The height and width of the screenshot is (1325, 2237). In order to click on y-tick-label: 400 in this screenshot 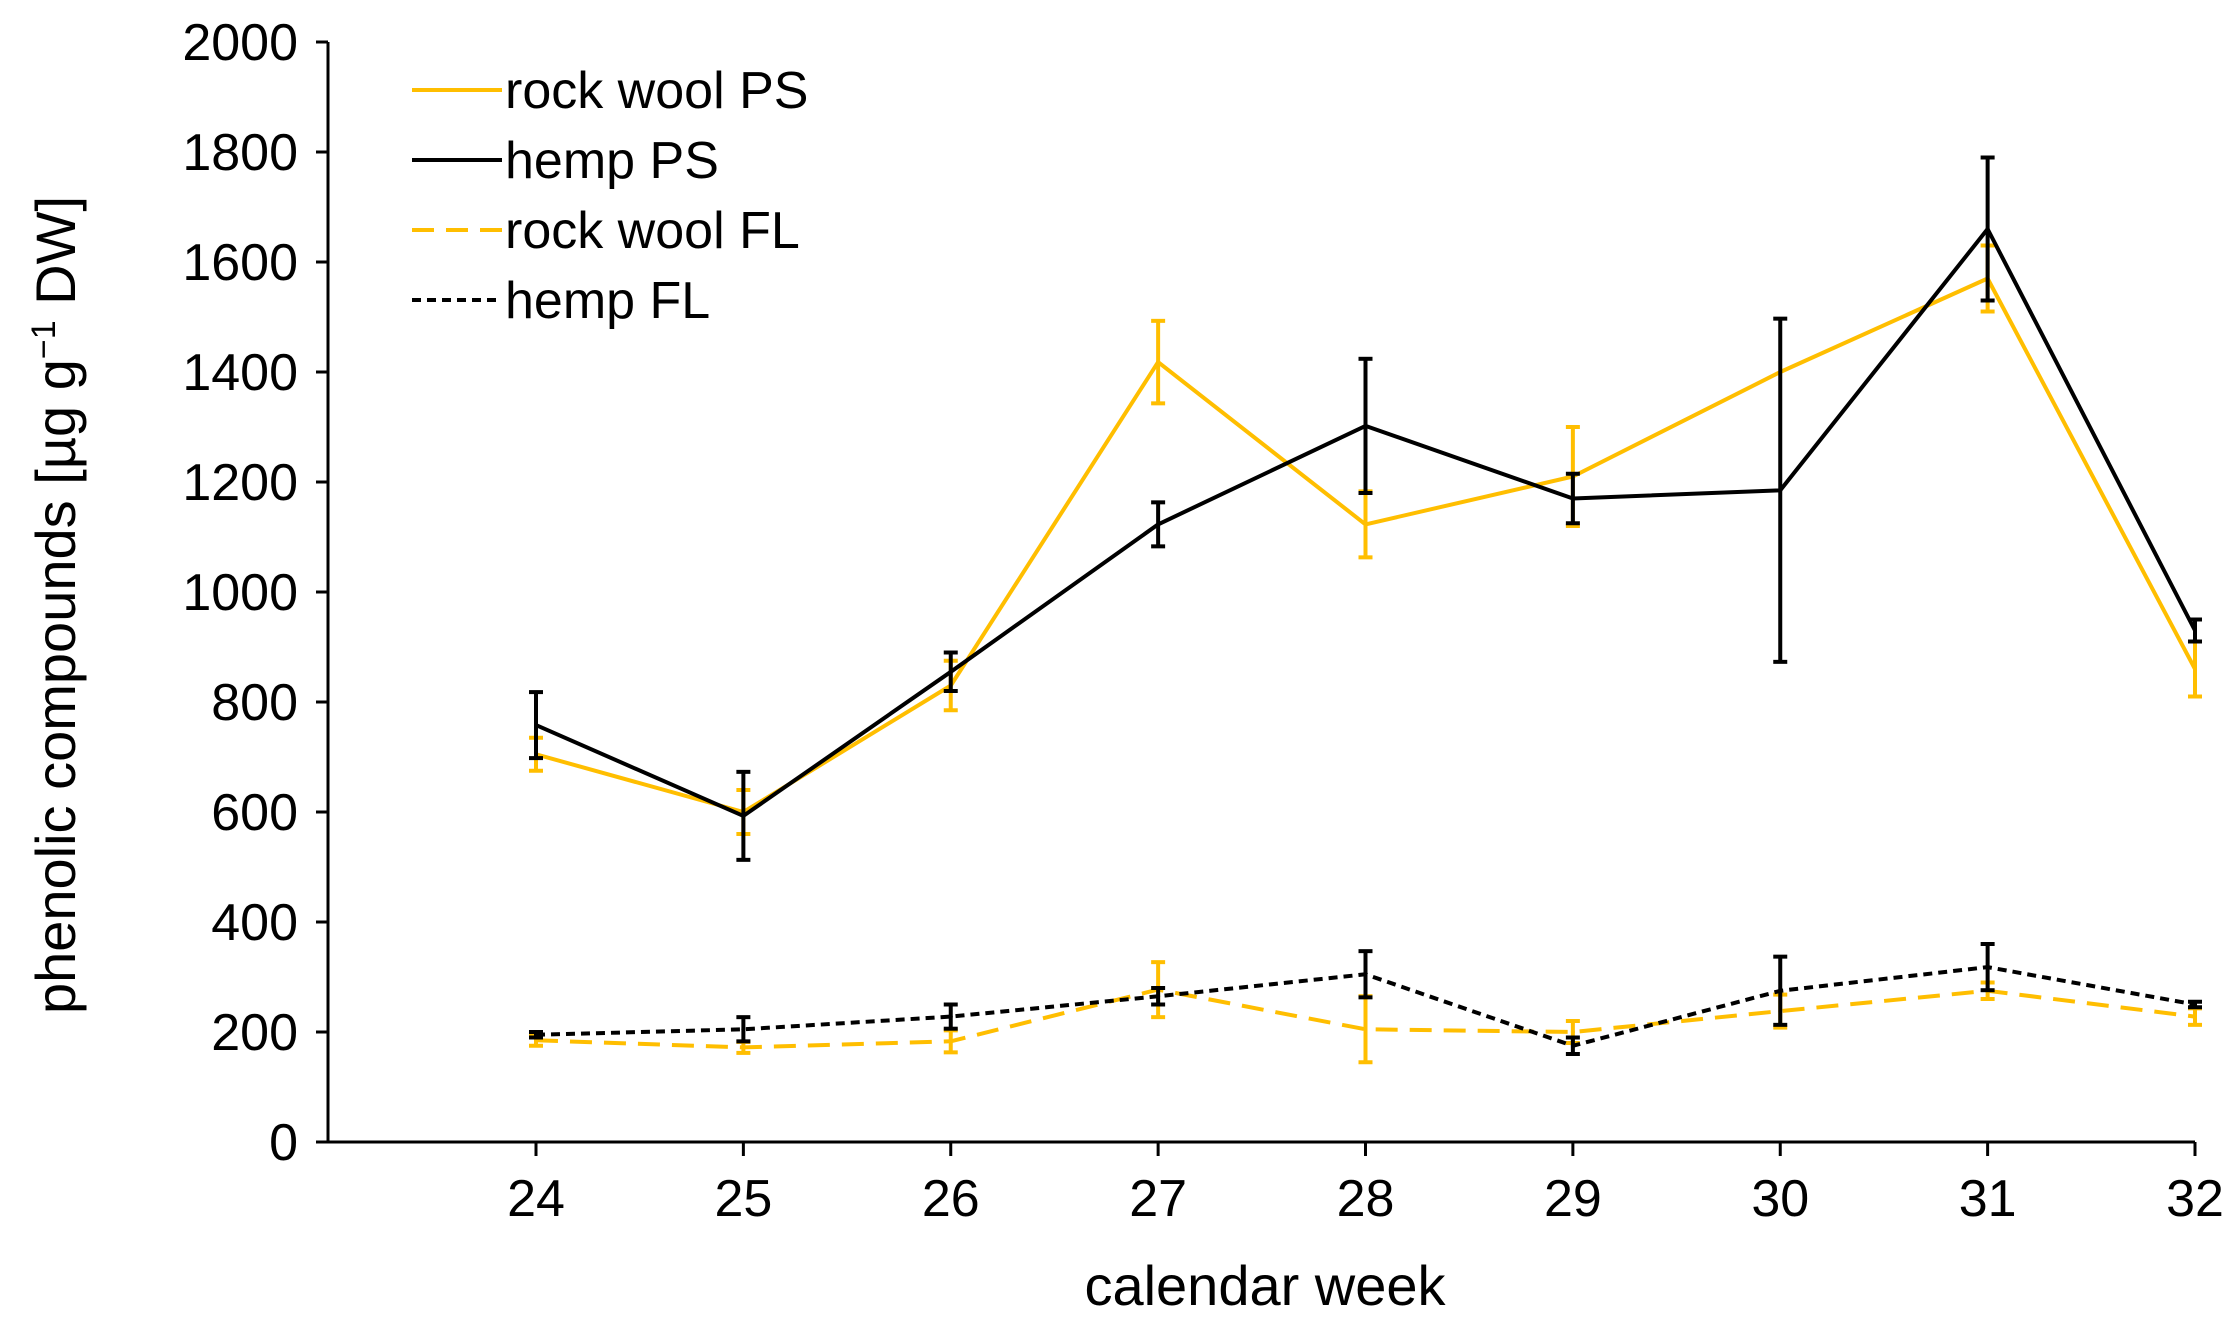, I will do `click(254, 923)`.